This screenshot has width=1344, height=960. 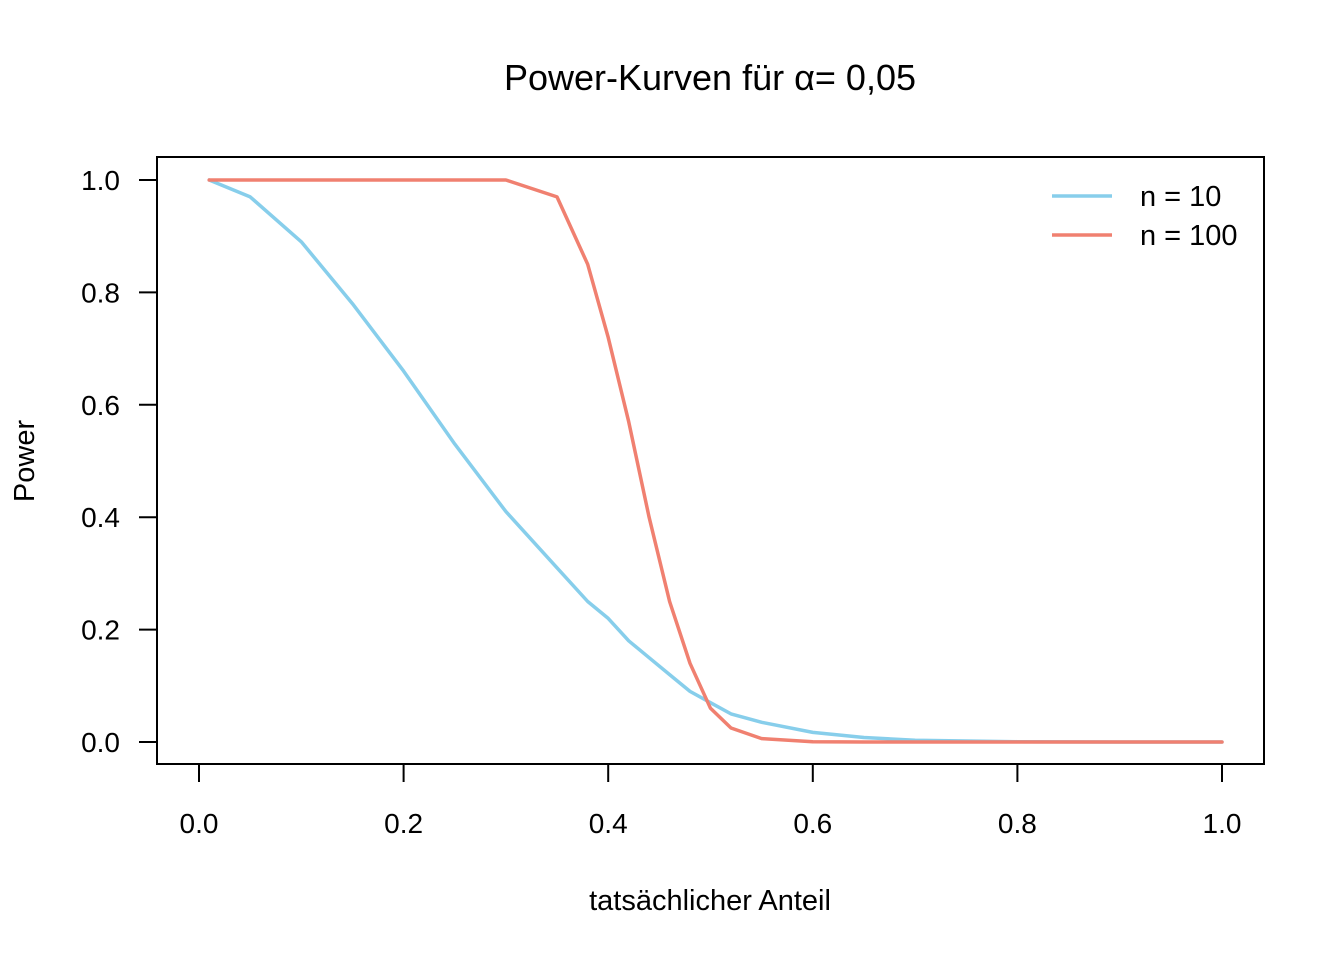 What do you see at coordinates (100, 517) in the screenshot?
I see `y-tick-label: 0.4` at bounding box center [100, 517].